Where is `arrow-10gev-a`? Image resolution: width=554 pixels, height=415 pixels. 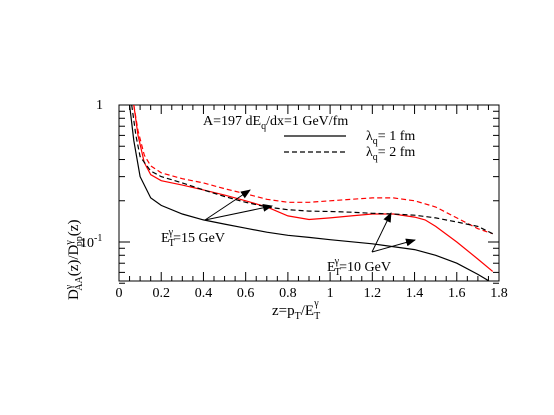
arrow-10gev-a is located at coordinates (381, 232).